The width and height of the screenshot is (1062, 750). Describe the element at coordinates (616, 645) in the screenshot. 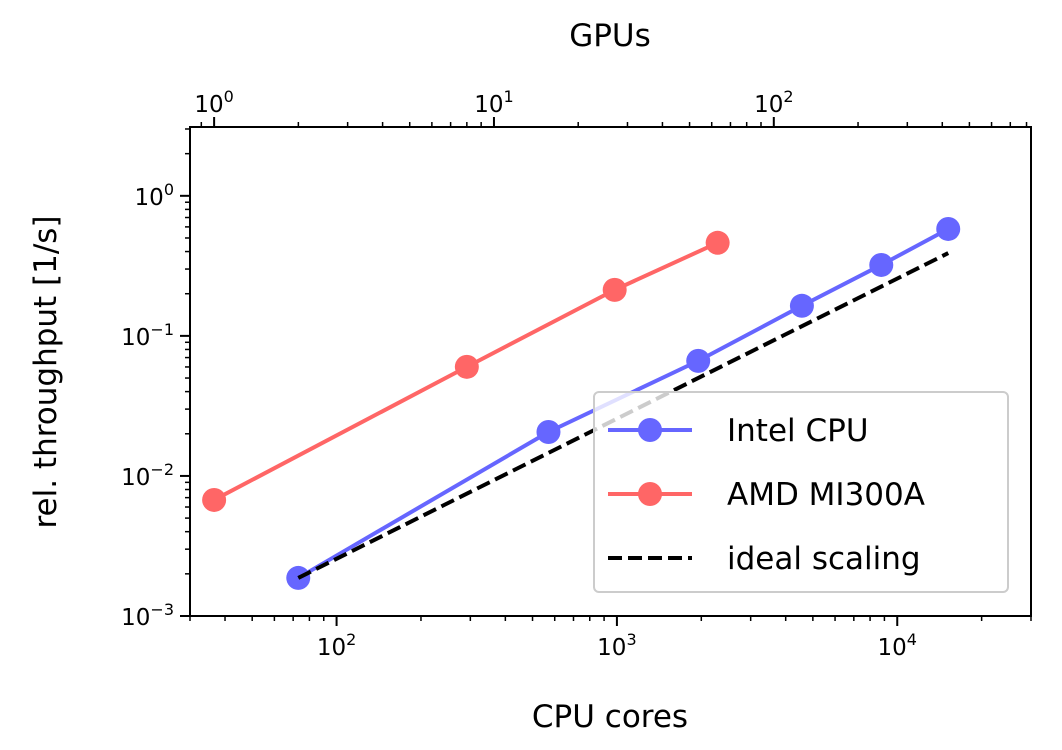

I see `x-tick-label: 10³` at that location.